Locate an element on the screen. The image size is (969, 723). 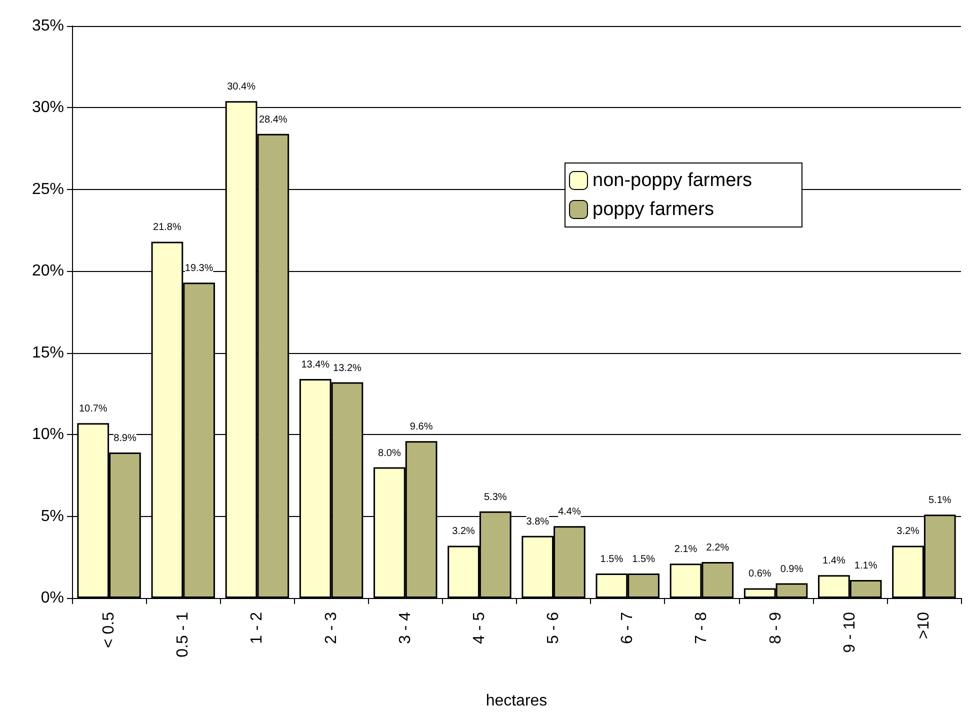
y-tick-label: 5% is located at coordinates (52, 516).